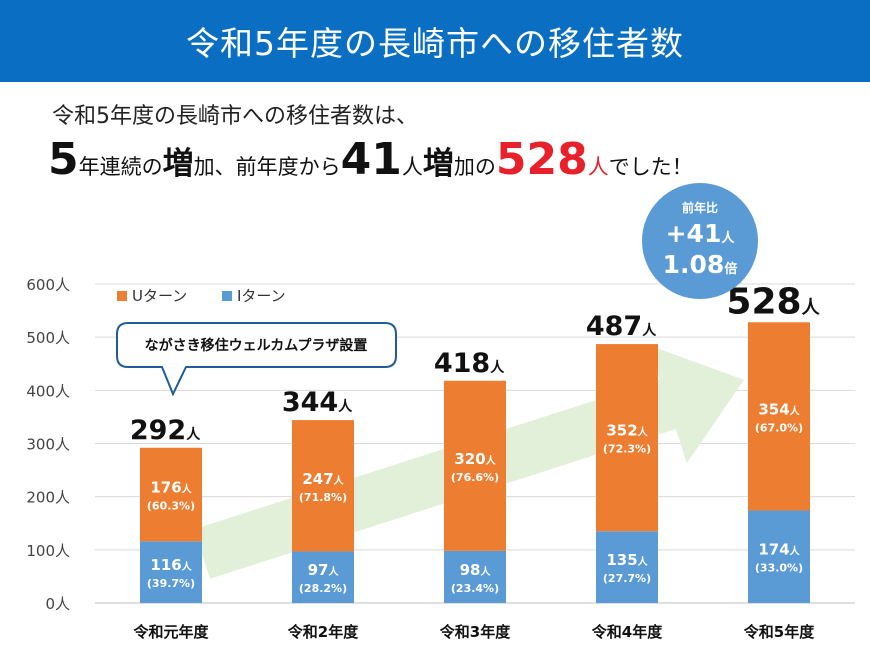  What do you see at coordinates (779, 550) in the screenshot?
I see `i-turn-value-label: 174人` at bounding box center [779, 550].